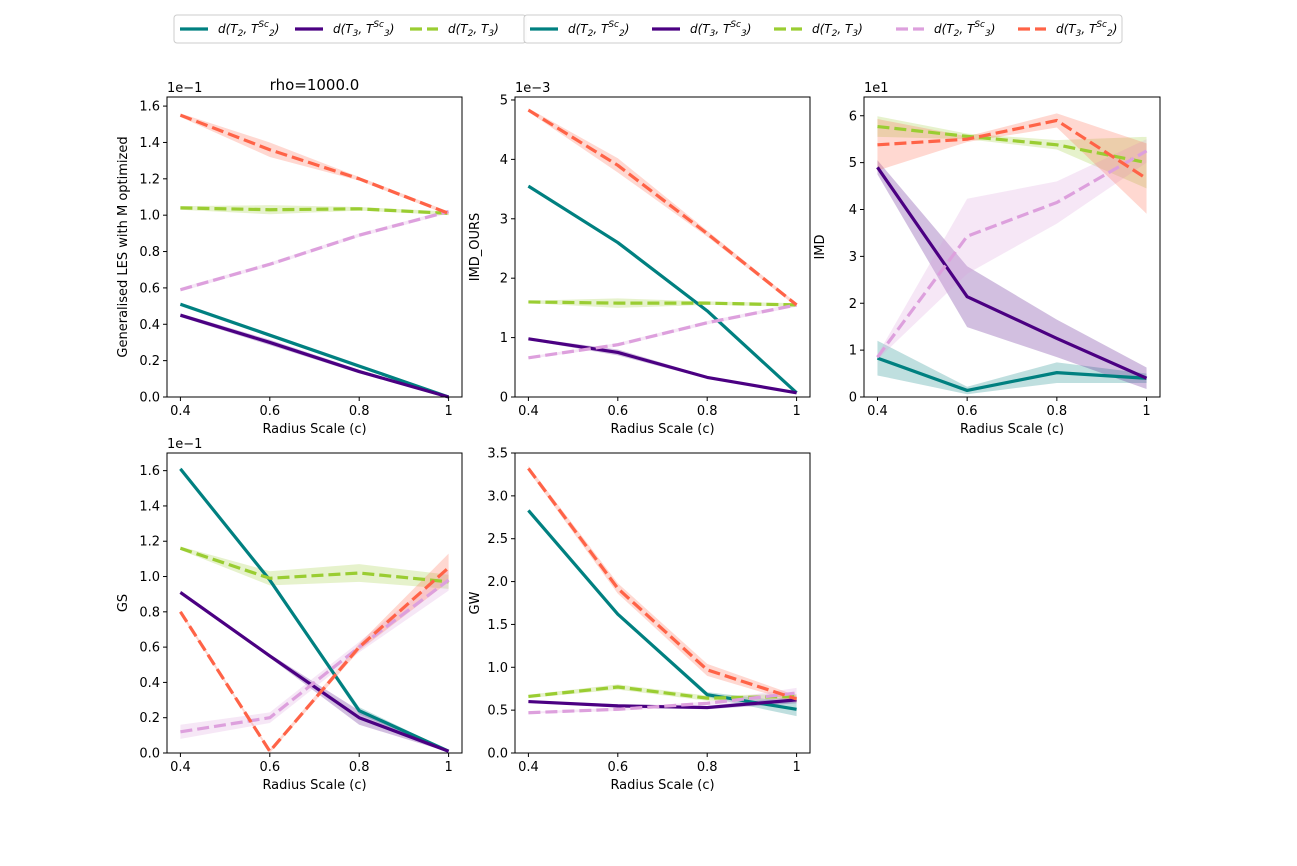 The image size is (1297, 866). I want to click on legend-label: d(T2, TSc2), so click(248, 29).